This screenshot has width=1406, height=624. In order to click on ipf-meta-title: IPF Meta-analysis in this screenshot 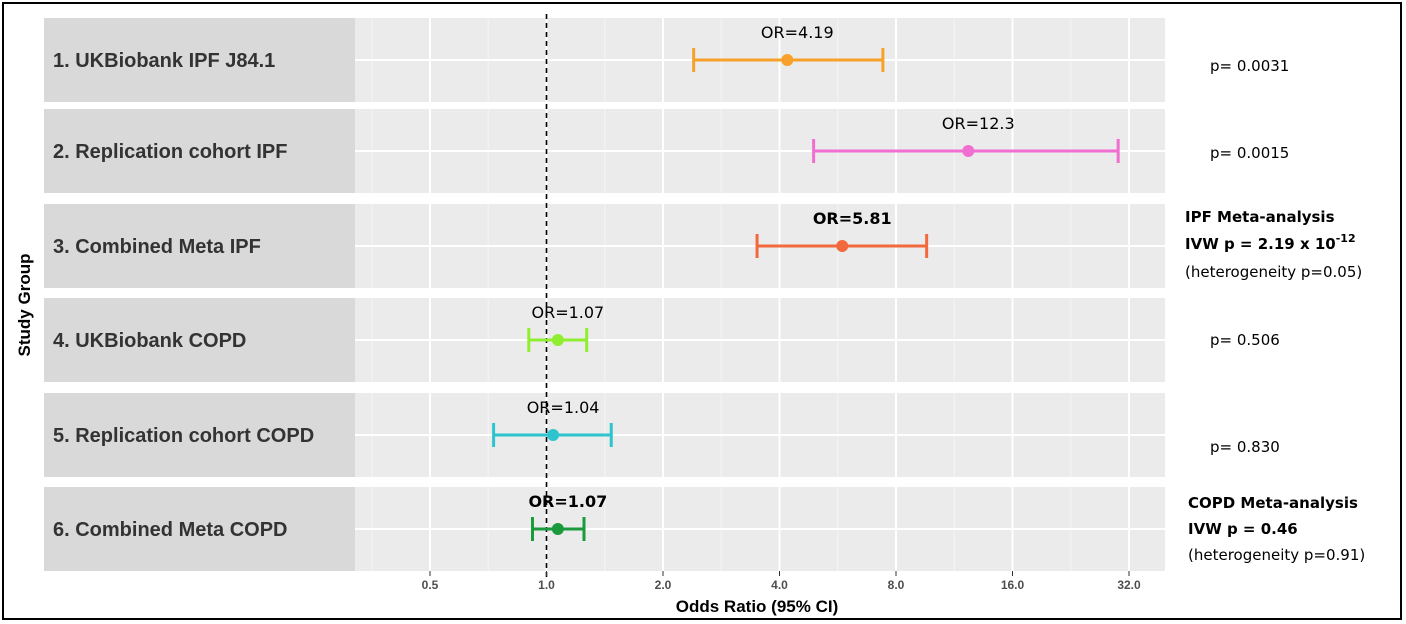, I will do `click(1260, 217)`.